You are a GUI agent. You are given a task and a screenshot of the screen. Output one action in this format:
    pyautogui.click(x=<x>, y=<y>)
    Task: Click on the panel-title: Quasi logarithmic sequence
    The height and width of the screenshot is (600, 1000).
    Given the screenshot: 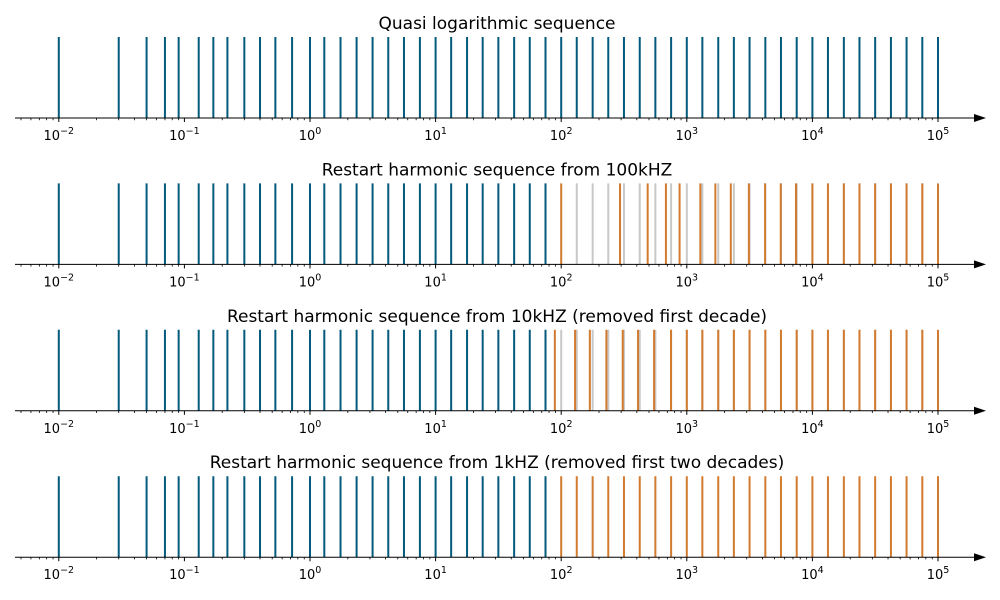 What is the action you would take?
    pyautogui.click(x=497, y=24)
    